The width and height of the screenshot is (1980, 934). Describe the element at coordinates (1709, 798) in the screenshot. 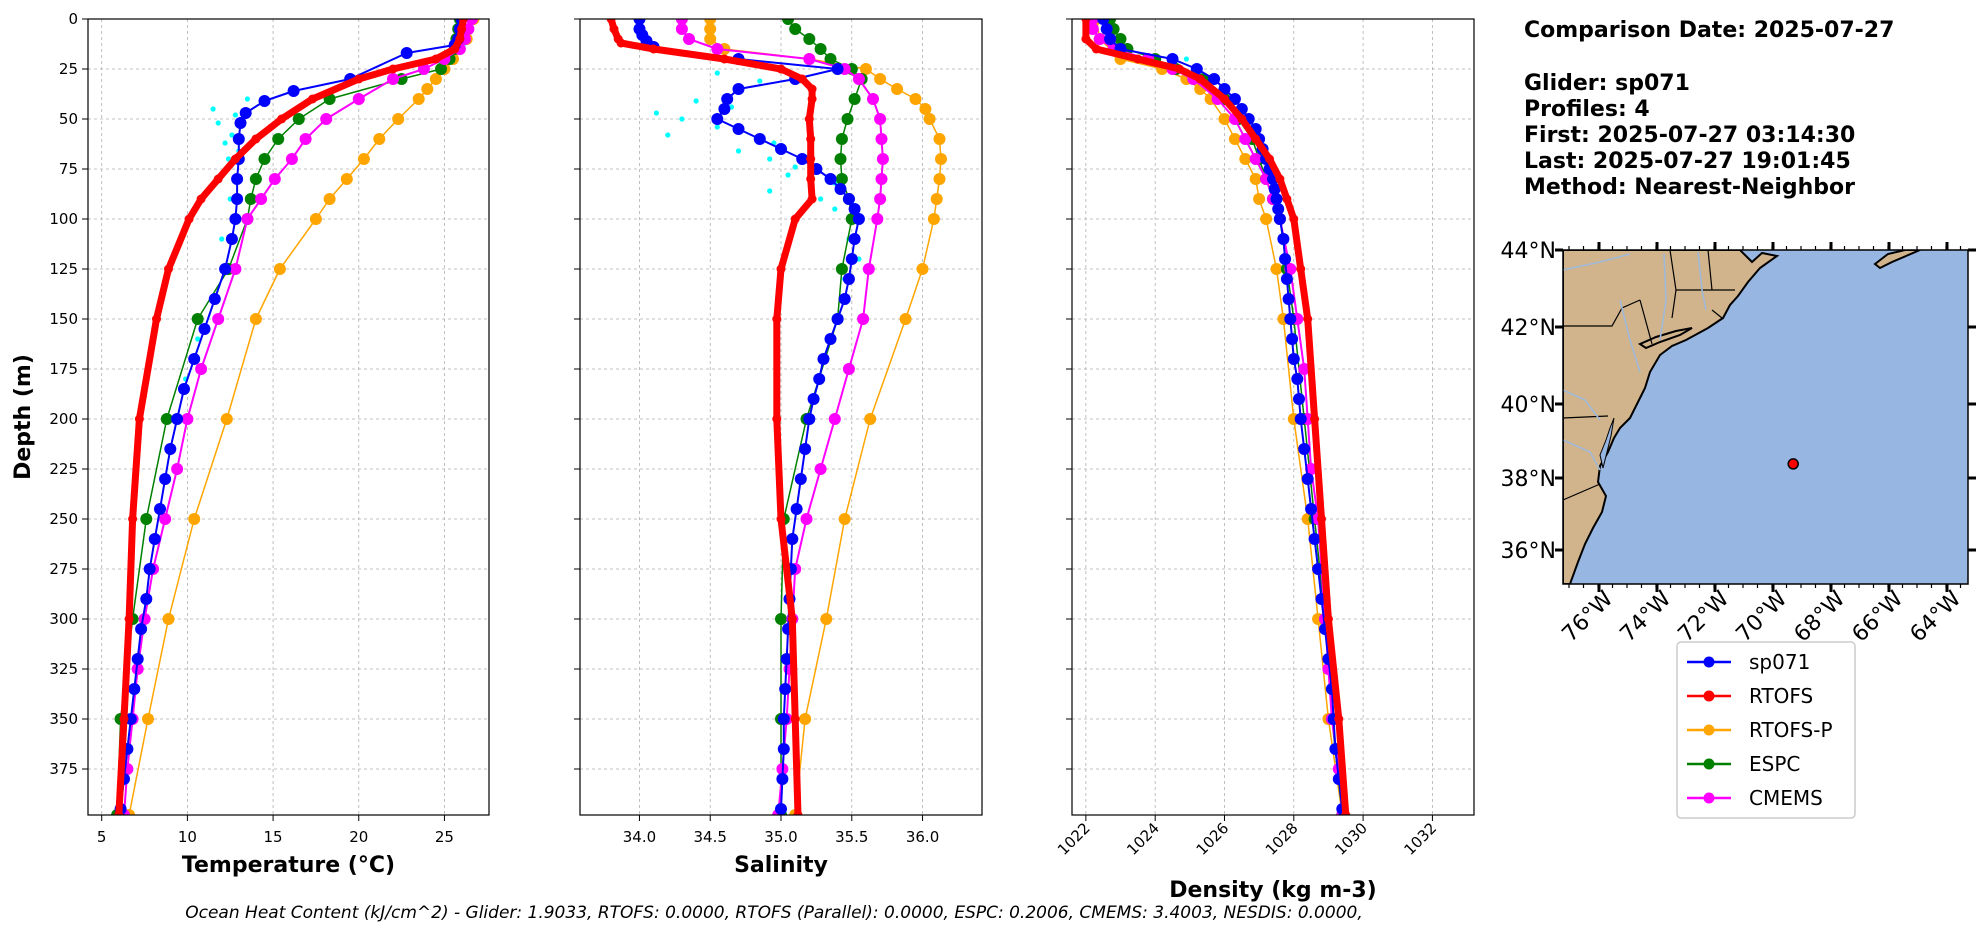

I see `legend-marker-cmems` at that location.